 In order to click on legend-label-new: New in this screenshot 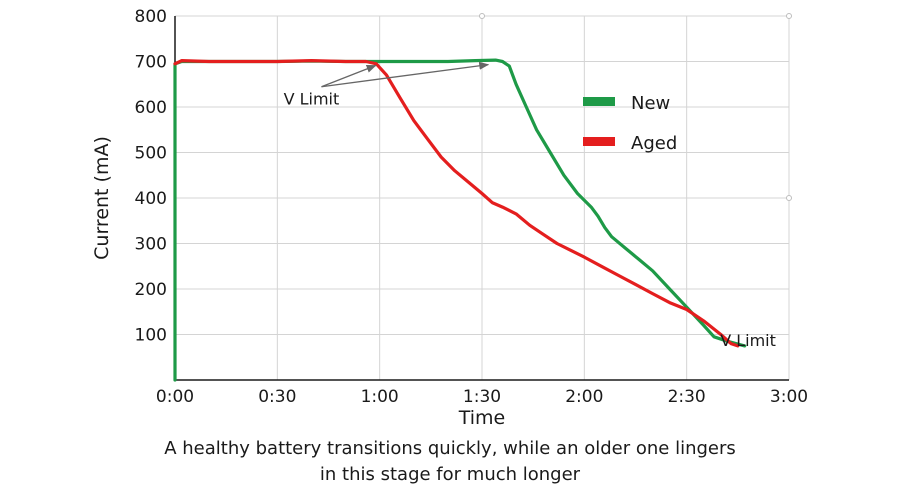, I will do `click(650, 103)`.